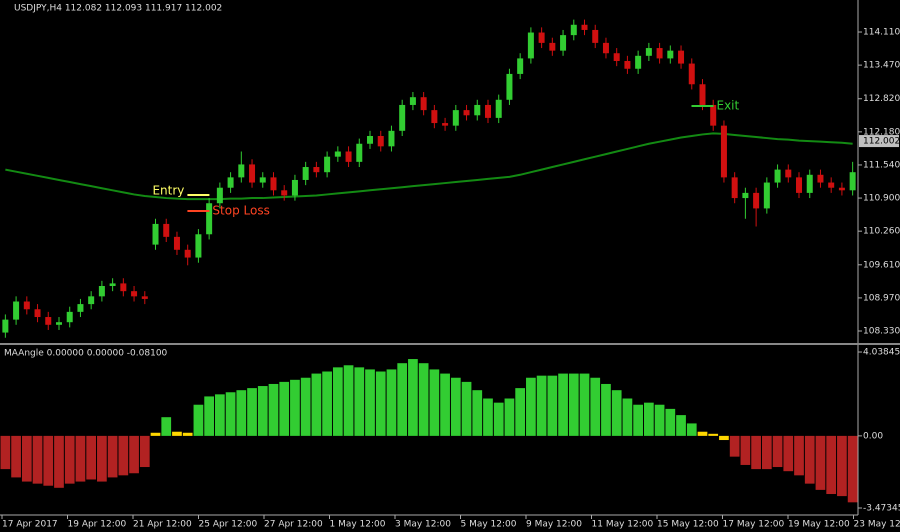 This screenshot has width=900, height=532. Describe the element at coordinates (97, 525) in the screenshot. I see `x-tick-label: 19 Apr 12:00` at that location.